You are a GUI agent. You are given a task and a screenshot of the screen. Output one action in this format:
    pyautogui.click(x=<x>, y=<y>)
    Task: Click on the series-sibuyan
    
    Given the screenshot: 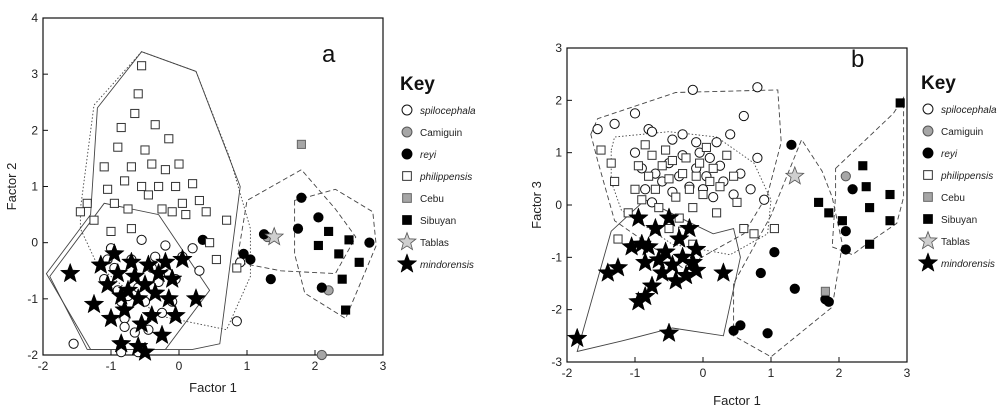 What is the action you would take?
    pyautogui.click(x=859, y=173)
    